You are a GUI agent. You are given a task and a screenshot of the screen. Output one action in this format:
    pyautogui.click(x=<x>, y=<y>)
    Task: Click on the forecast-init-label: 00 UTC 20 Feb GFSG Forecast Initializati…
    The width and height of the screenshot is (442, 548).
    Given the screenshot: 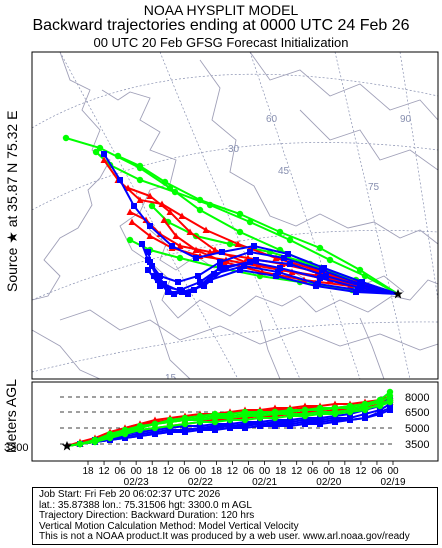 What is the action you would take?
    pyautogui.click(x=221, y=42)
    